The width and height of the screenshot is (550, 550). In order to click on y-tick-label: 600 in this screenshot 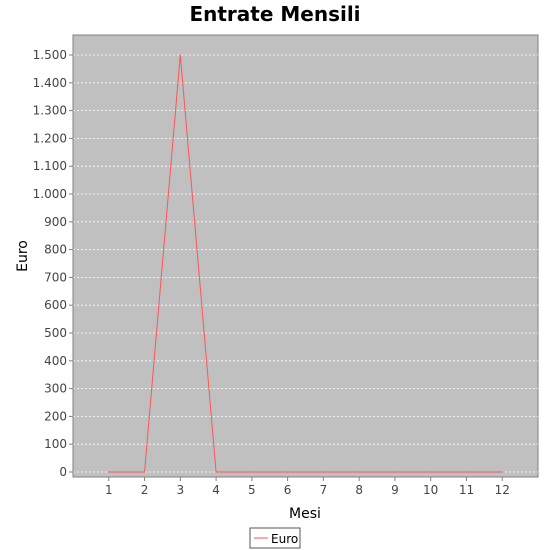, I will do `click(55, 305)`.